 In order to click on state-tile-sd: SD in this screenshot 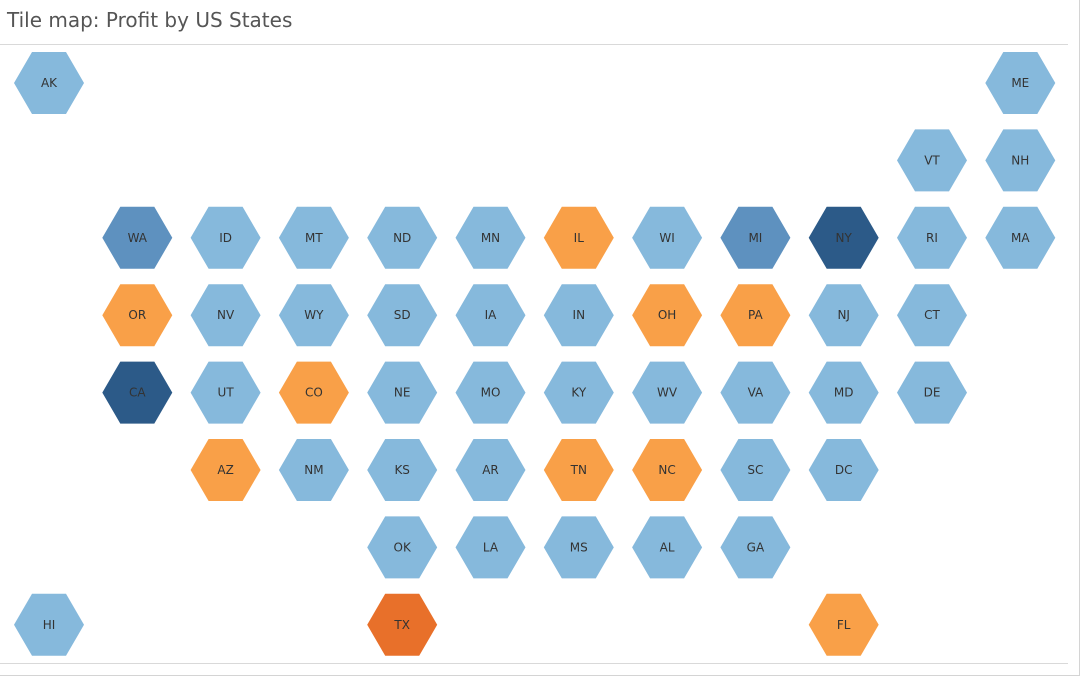, I will do `click(402, 315)`.